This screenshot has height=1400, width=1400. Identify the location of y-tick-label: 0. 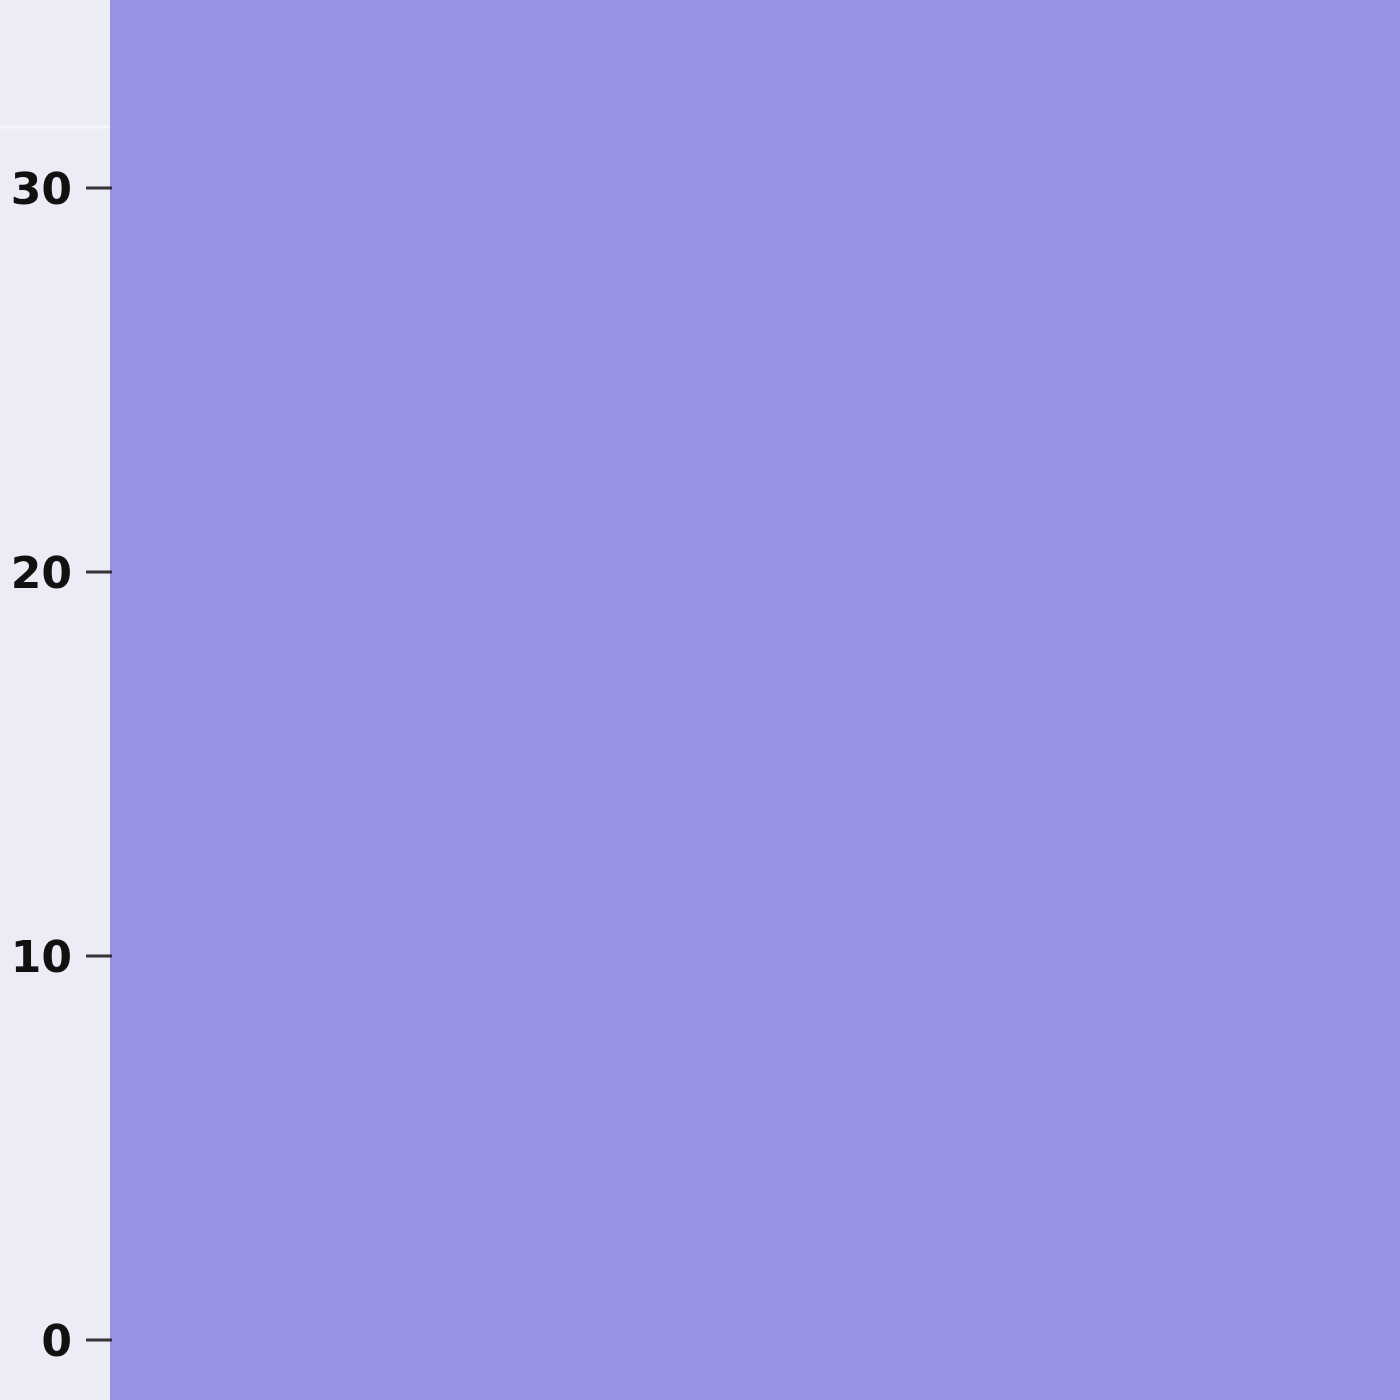
(56, 1341).